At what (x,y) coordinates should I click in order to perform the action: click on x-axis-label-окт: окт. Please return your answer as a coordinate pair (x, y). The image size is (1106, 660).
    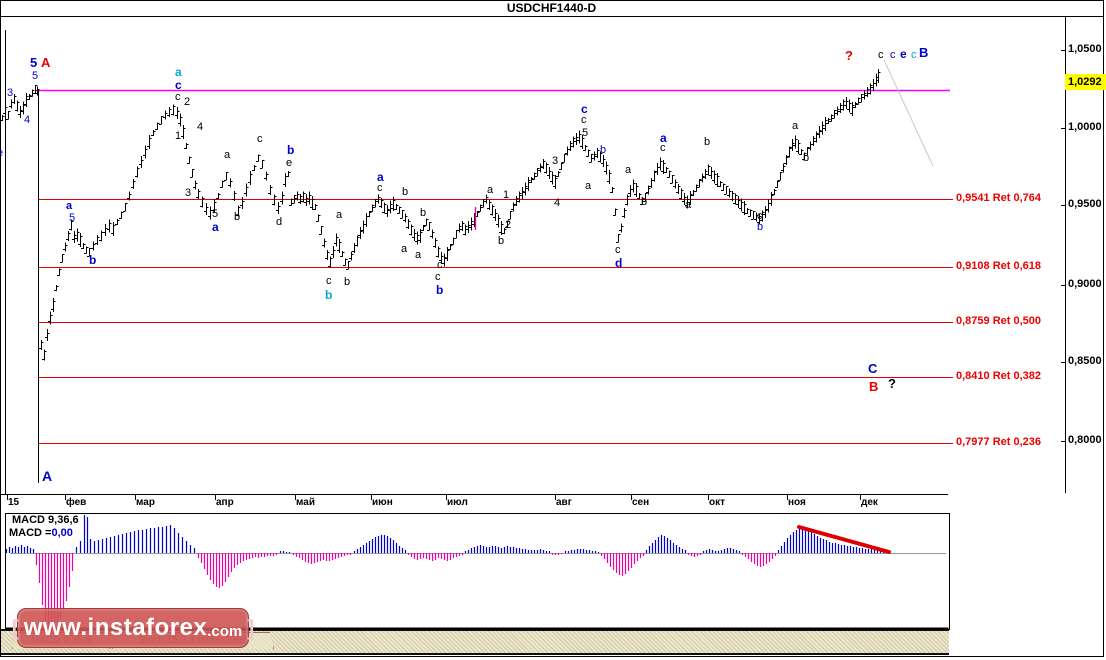
    Looking at the image, I should click on (717, 502).